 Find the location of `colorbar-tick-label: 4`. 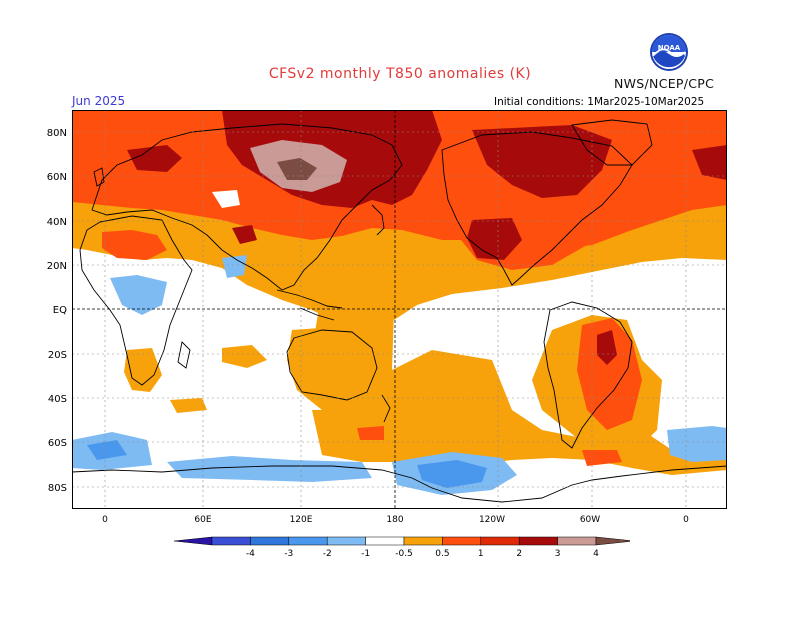

colorbar-tick-label: 4 is located at coordinates (596, 554).